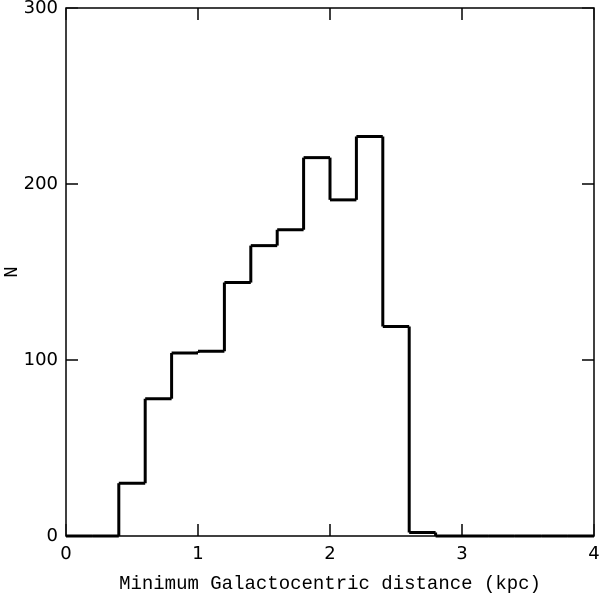  Describe the element at coordinates (41, 359) in the screenshot. I see `y-tick-label: 100` at that location.